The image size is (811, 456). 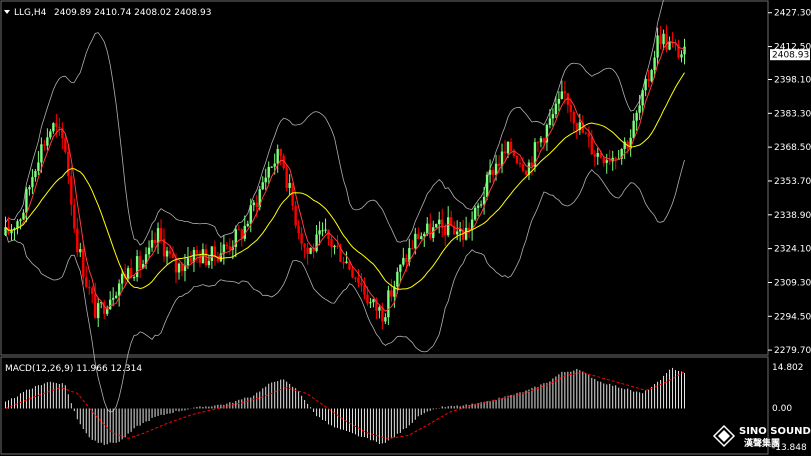 What do you see at coordinates (792, 283) in the screenshot?
I see `price-tick-label: 2309.30` at bounding box center [792, 283].